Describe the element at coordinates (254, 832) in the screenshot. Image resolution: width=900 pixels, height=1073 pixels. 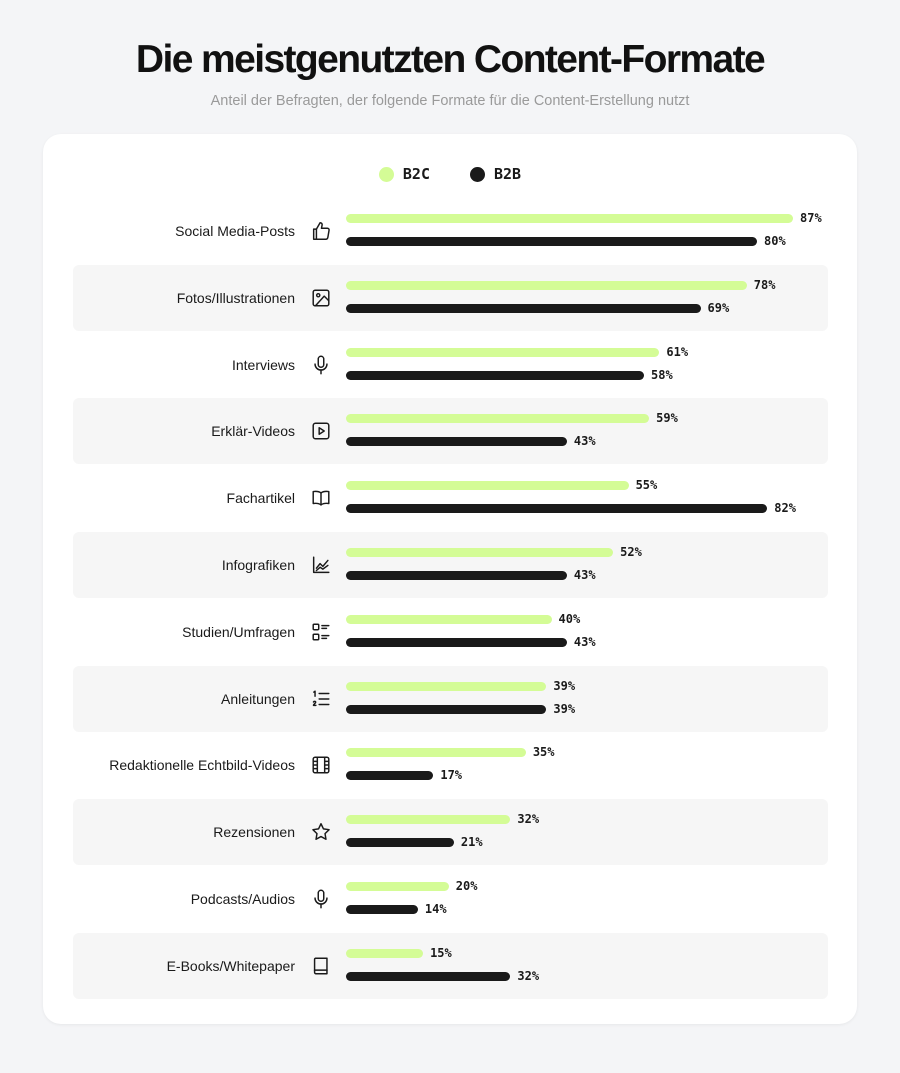
I see `category-label: Rezensionen` at that location.